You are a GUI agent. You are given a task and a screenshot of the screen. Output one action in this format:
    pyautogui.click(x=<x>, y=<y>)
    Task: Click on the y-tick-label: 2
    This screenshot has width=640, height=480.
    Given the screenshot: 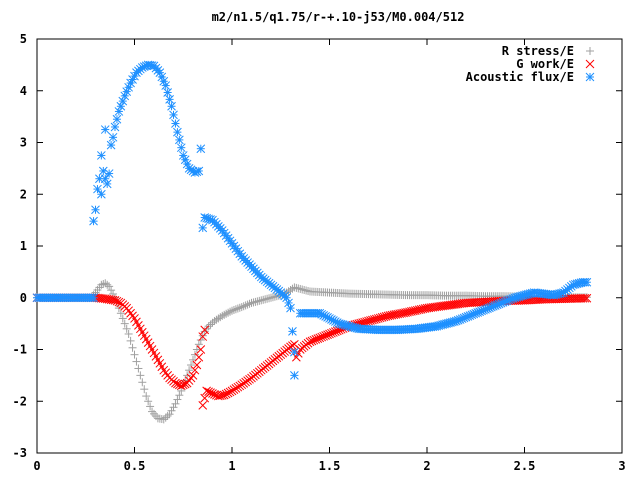 What is the action you would take?
    pyautogui.click(x=23, y=194)
    